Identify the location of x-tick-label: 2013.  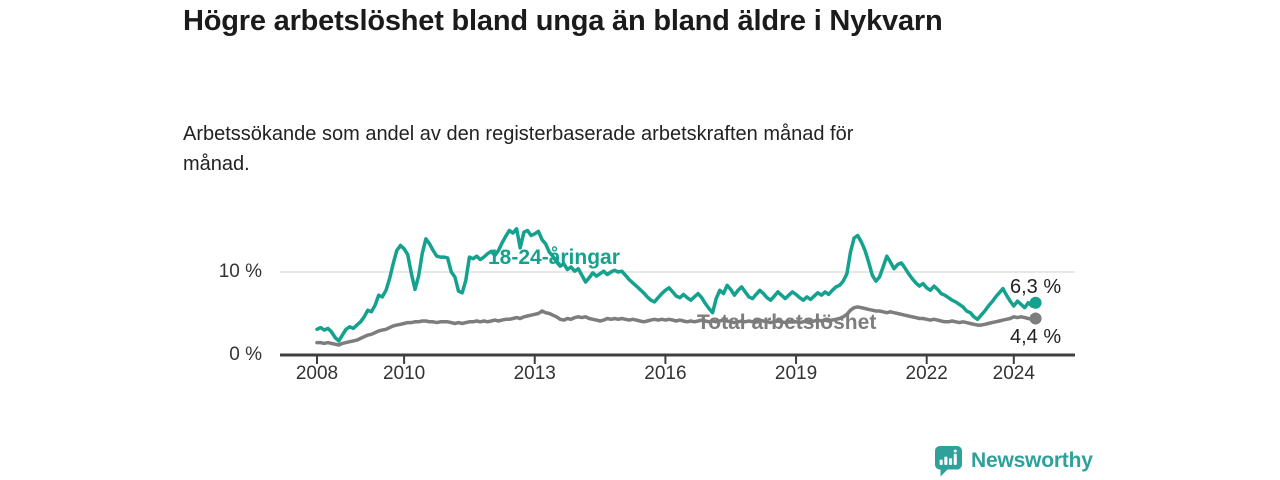
(534, 373).